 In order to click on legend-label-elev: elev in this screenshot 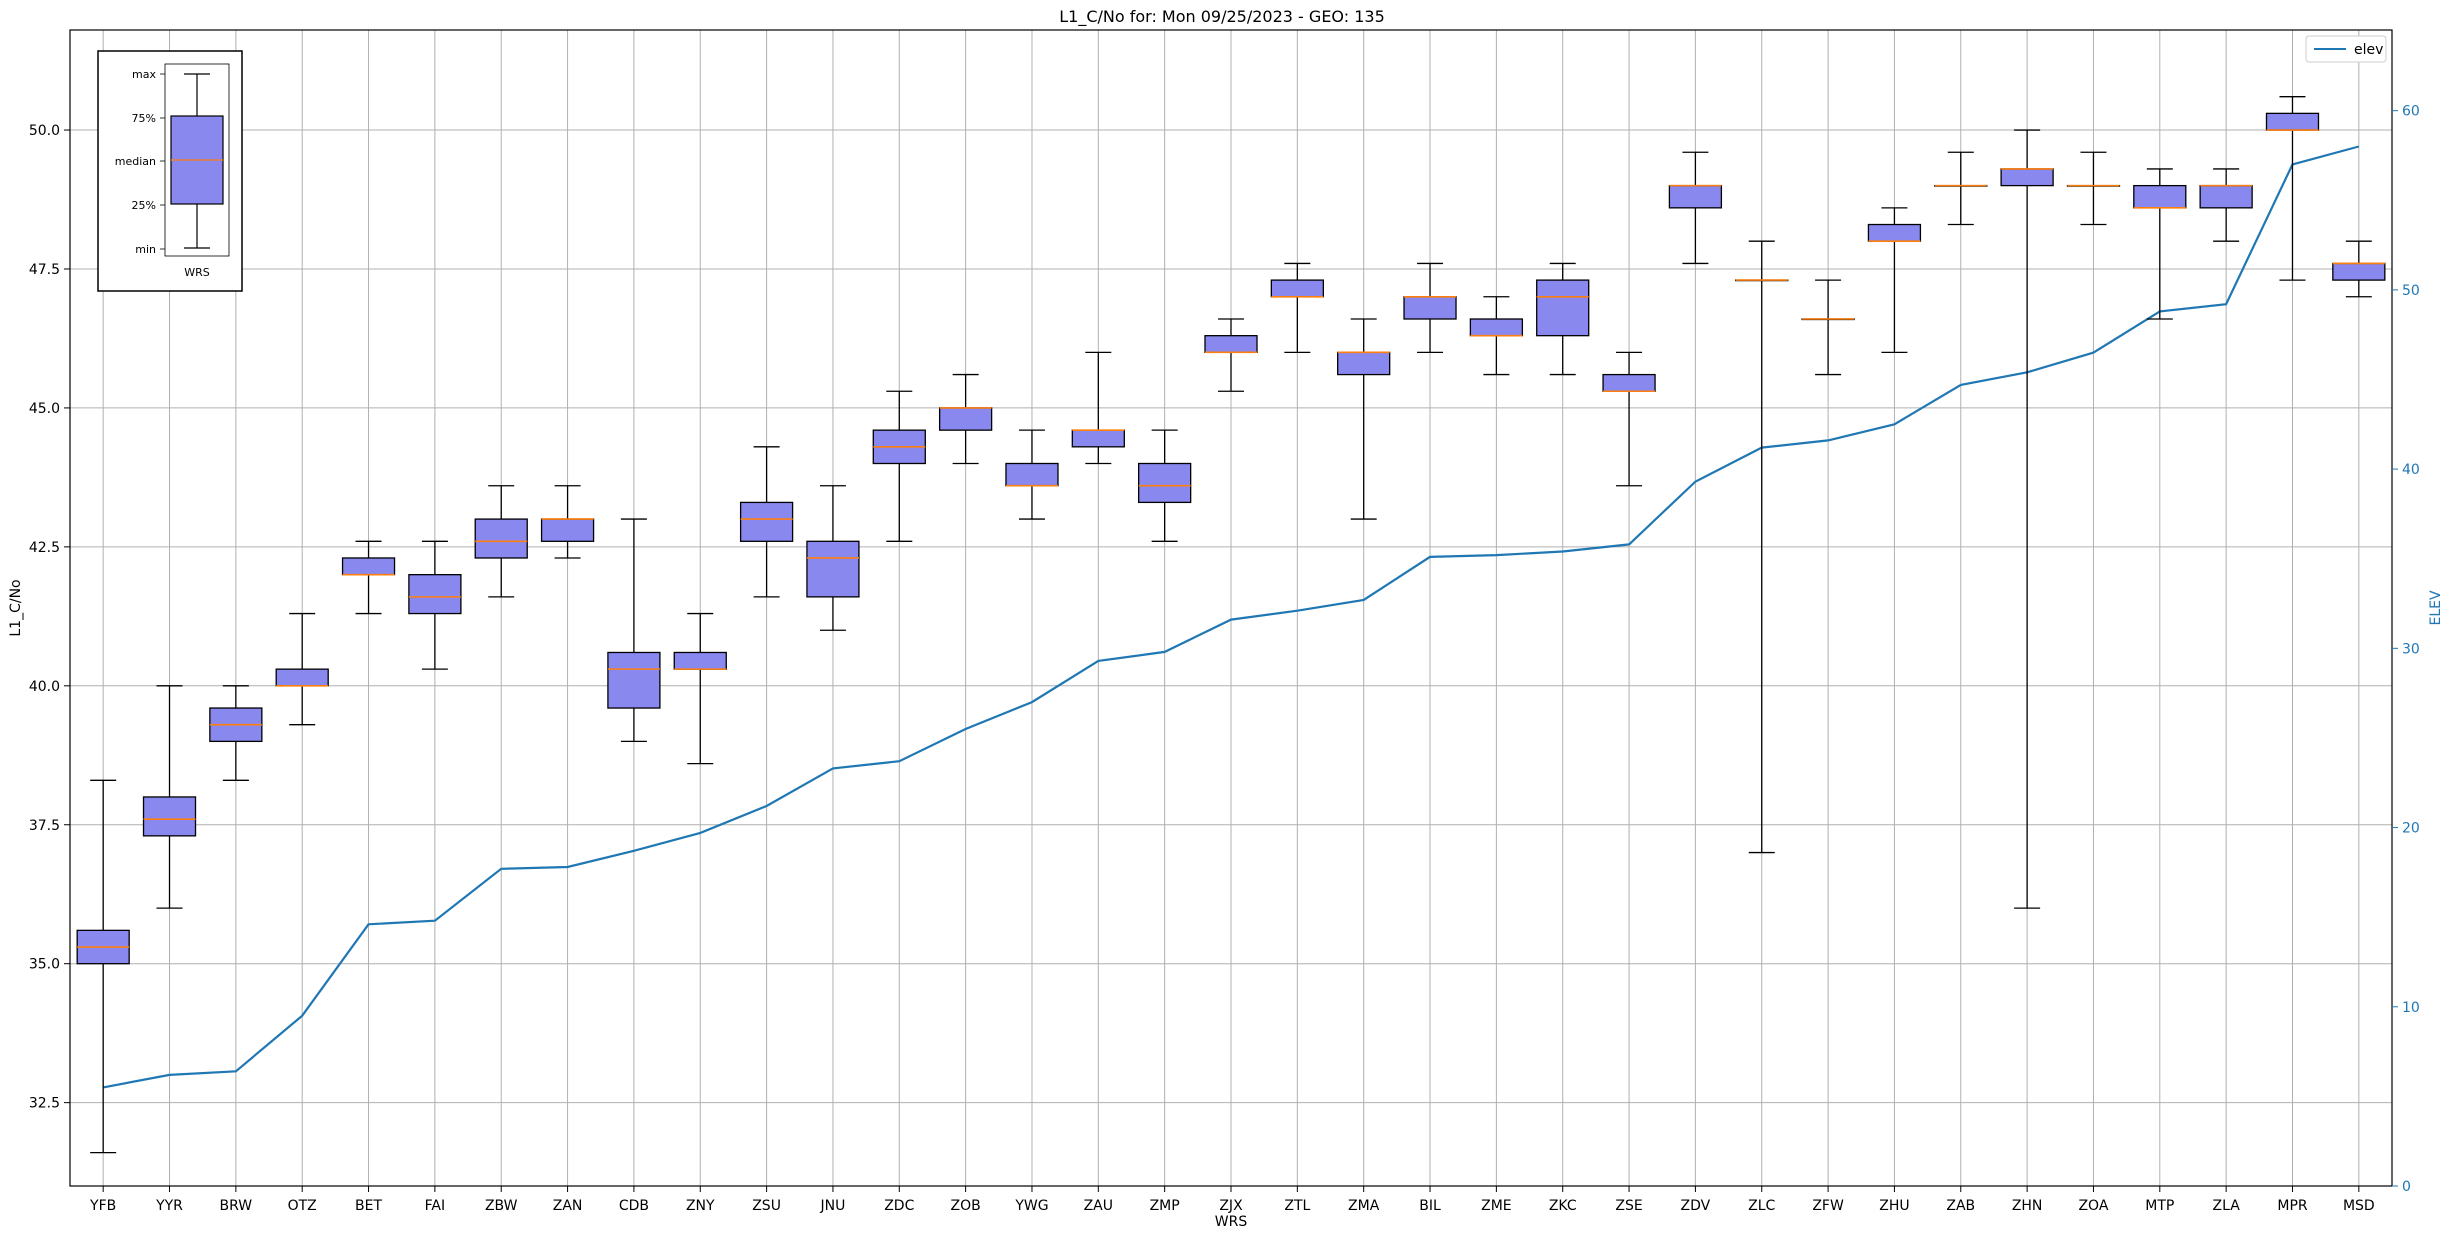, I will do `click(2368, 50)`.